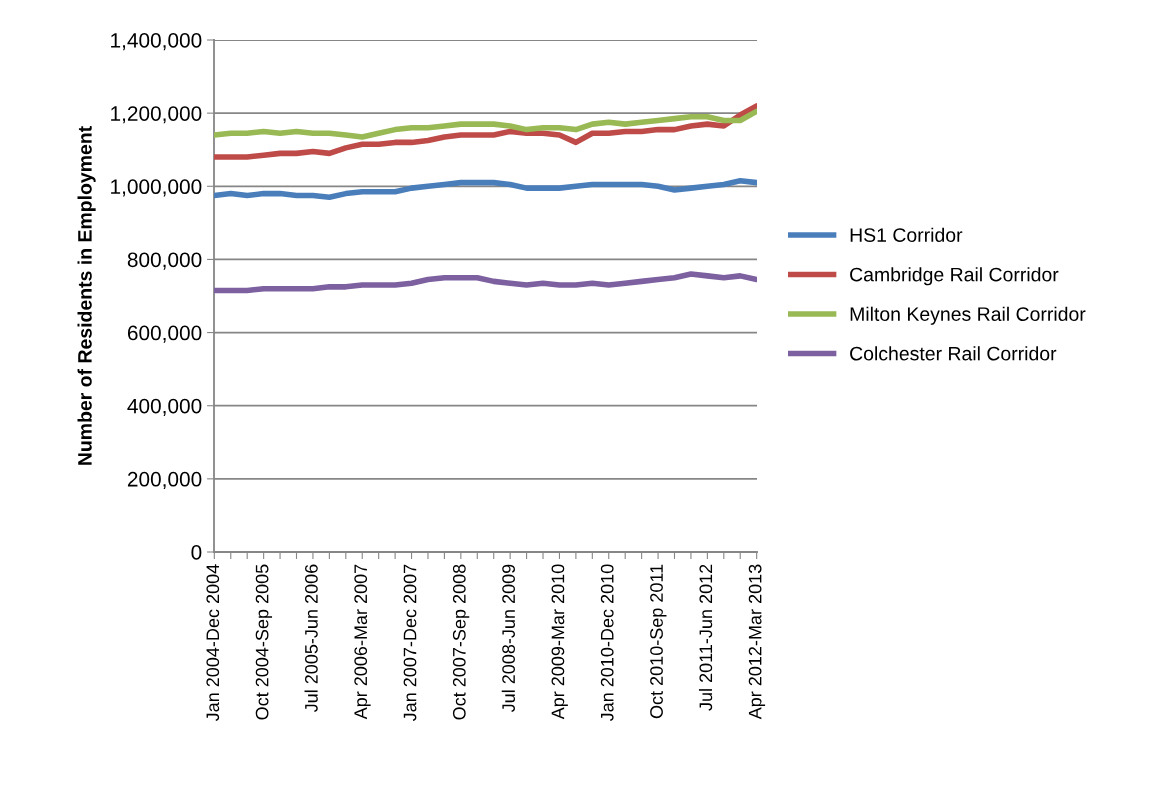 The height and width of the screenshot is (792, 1168). Describe the element at coordinates (461, 642) in the screenshot. I see `x-tick-label: Oct 2007-Sep 2008` at that location.